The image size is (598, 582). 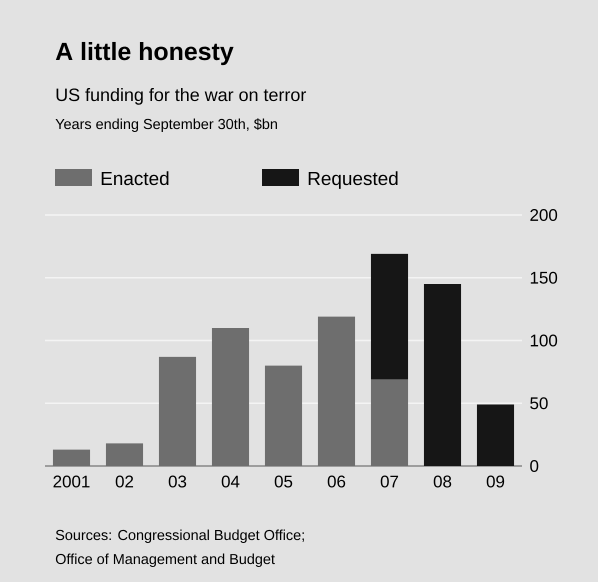 I want to click on legend-label: Enacted, so click(x=135, y=178).